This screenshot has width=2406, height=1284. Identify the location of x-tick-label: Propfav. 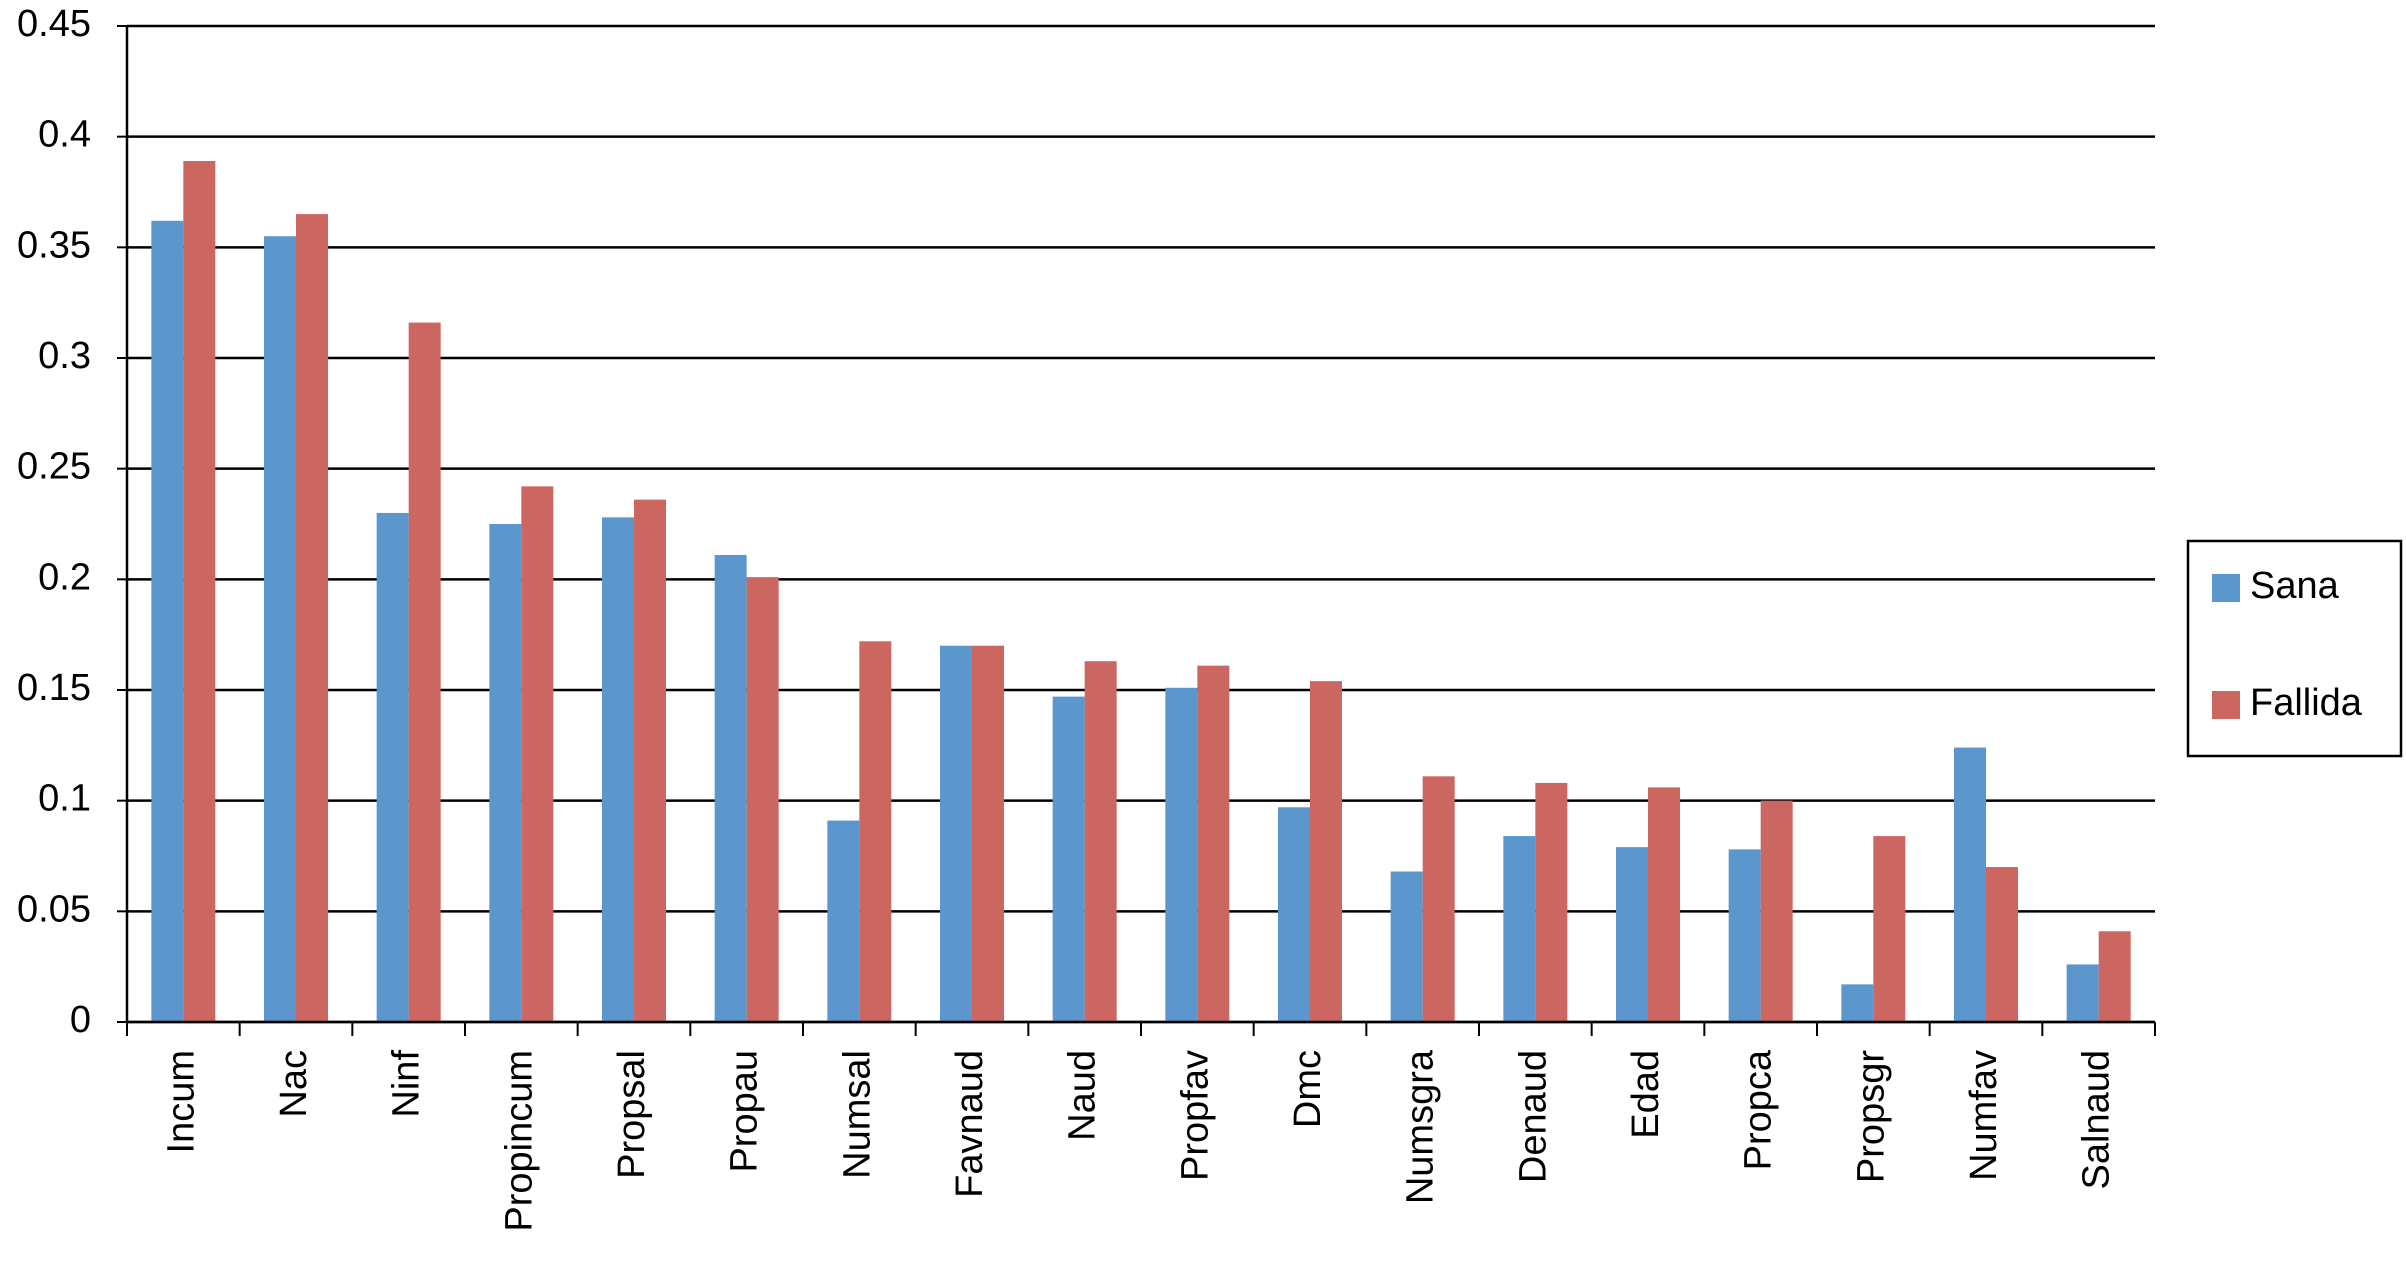
(1195, 1115).